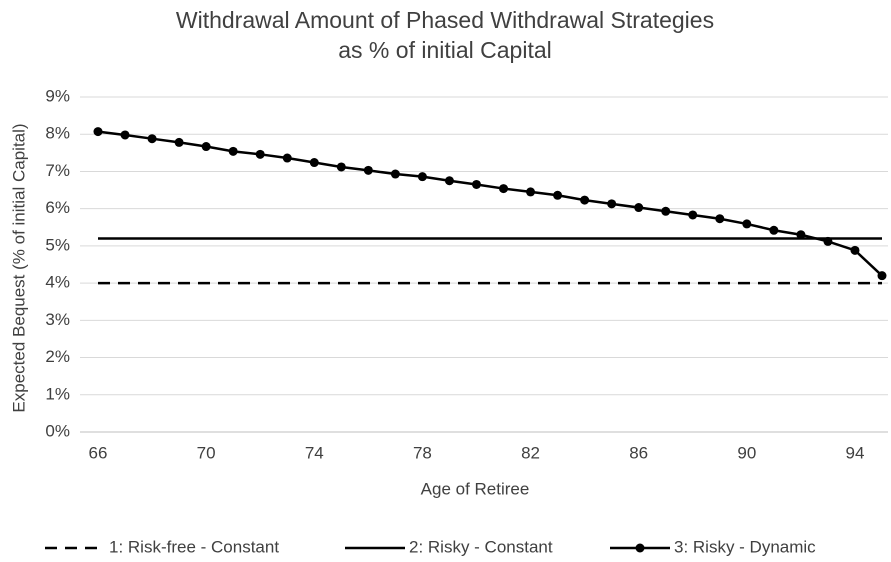 This screenshot has height=562, width=891. Describe the element at coordinates (57, 319) in the screenshot. I see `y-tick-label: 3%` at that location.